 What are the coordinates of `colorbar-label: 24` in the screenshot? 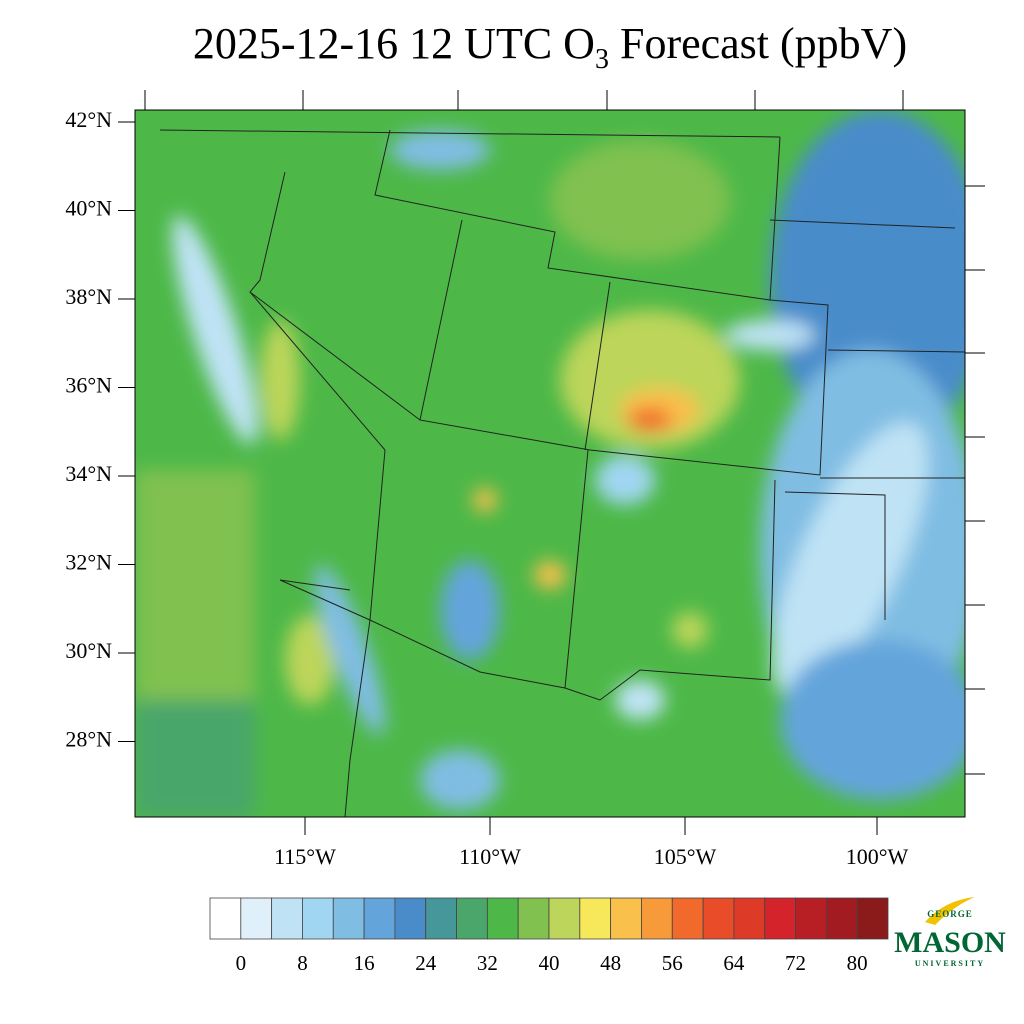 It's located at (426, 963).